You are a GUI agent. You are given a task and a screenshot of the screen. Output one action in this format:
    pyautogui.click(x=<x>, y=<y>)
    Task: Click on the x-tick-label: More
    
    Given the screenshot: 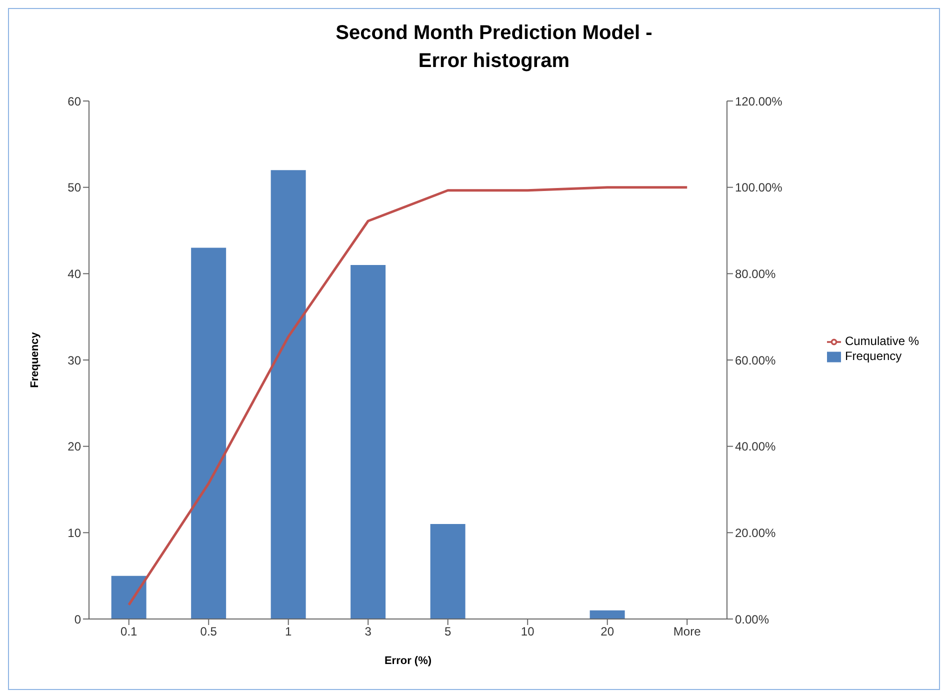 What is the action you would take?
    pyautogui.click(x=687, y=631)
    